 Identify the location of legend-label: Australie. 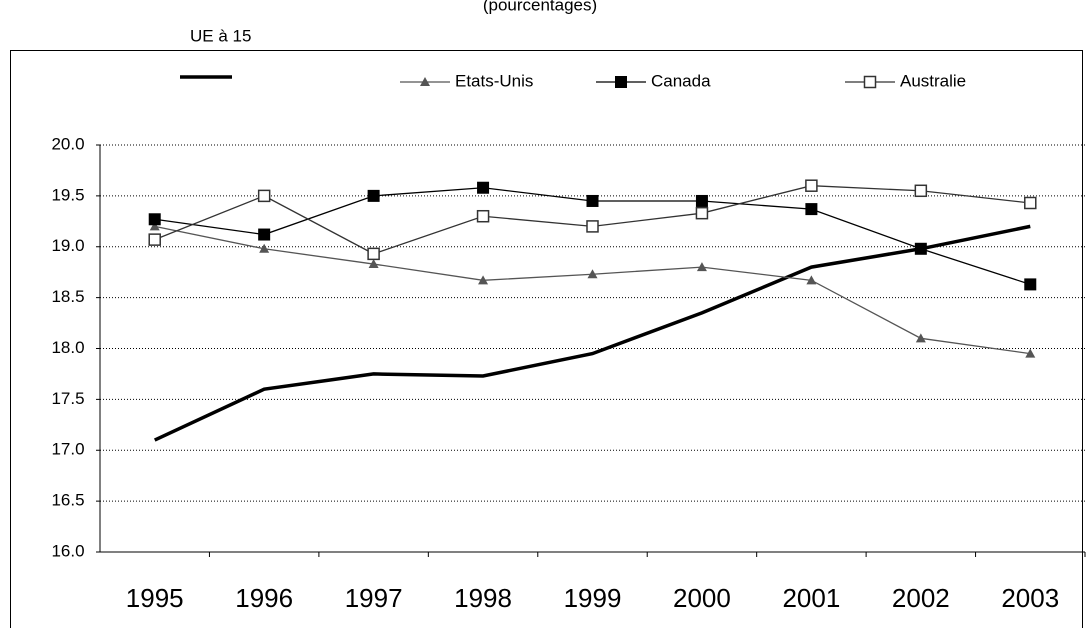
(933, 80).